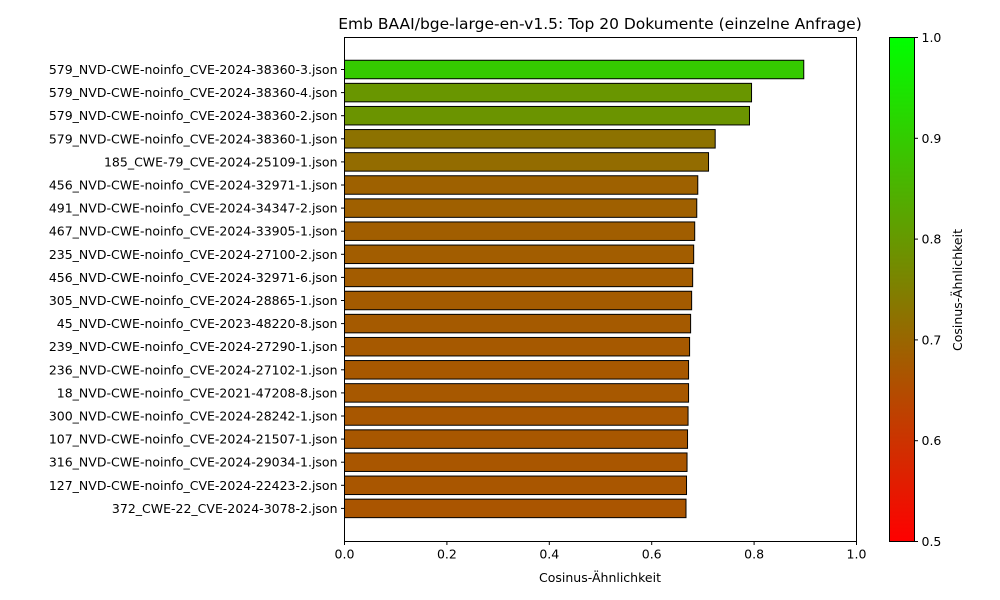 Image resolution: width=1000 pixels, height=600 pixels. What do you see at coordinates (193, 208) in the screenshot?
I see `category-label: 491_NVD-CWE-noinfo_CVE-2024-34347-2.json` at bounding box center [193, 208].